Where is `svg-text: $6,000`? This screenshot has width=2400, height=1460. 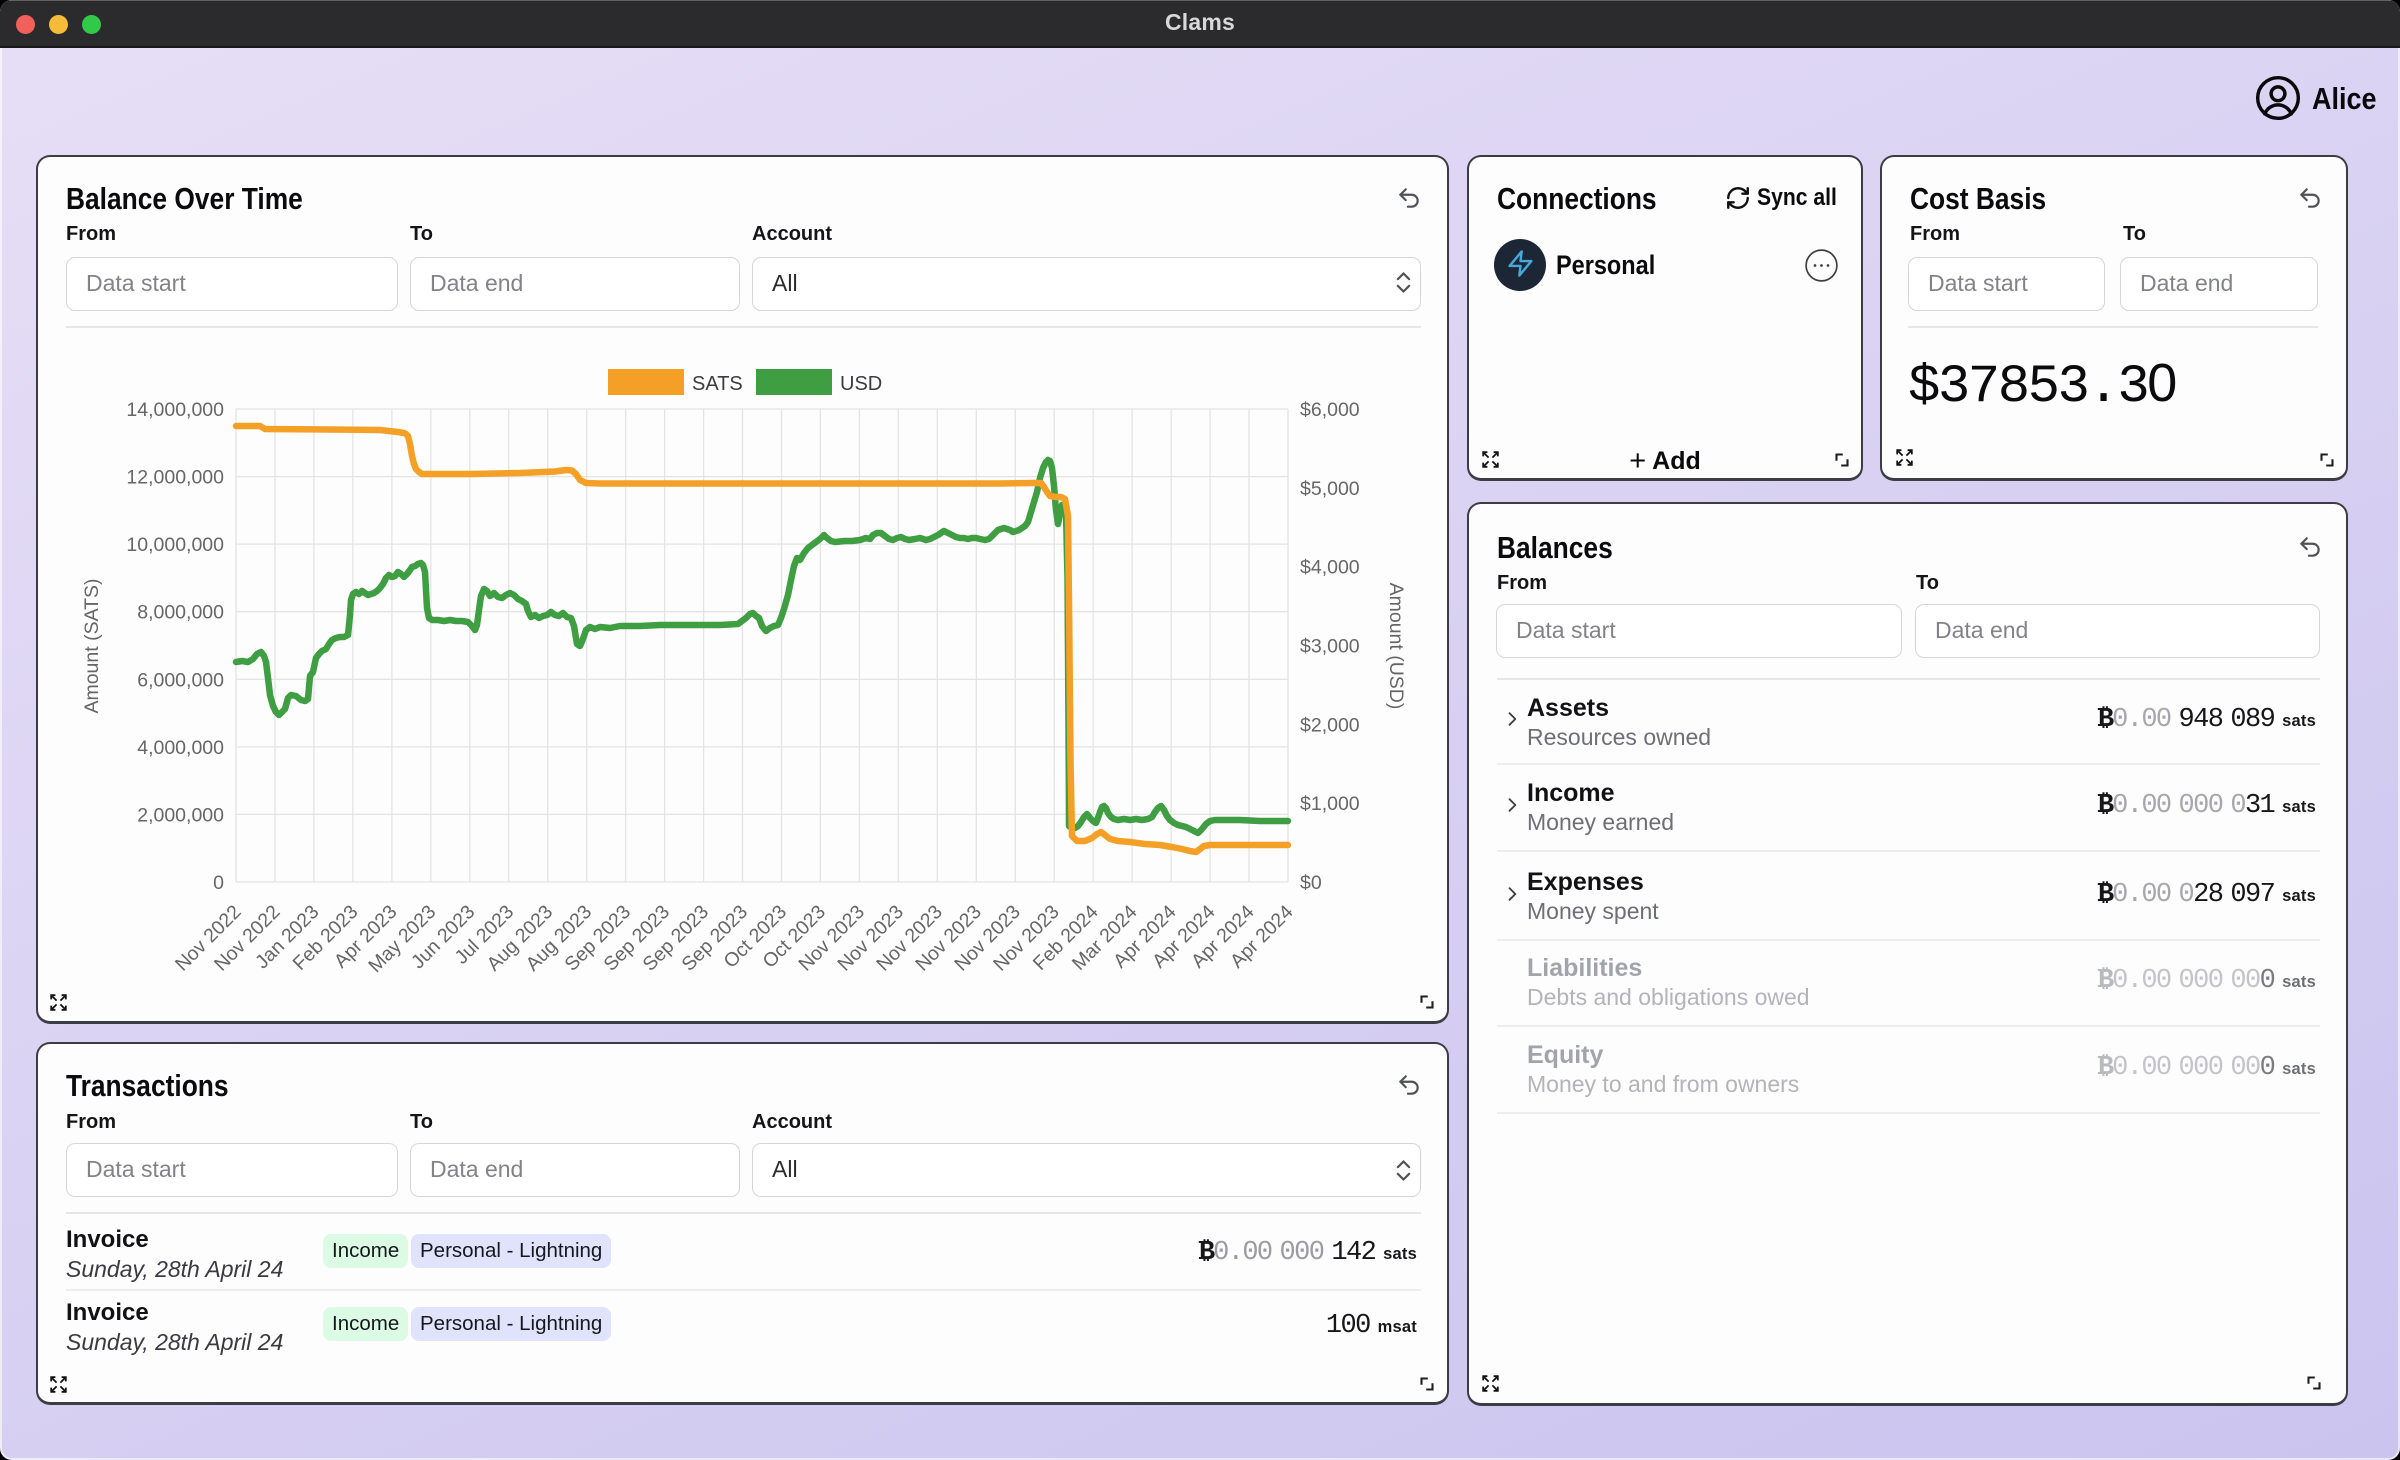 svg-text: $6,000 is located at coordinates (1330, 410).